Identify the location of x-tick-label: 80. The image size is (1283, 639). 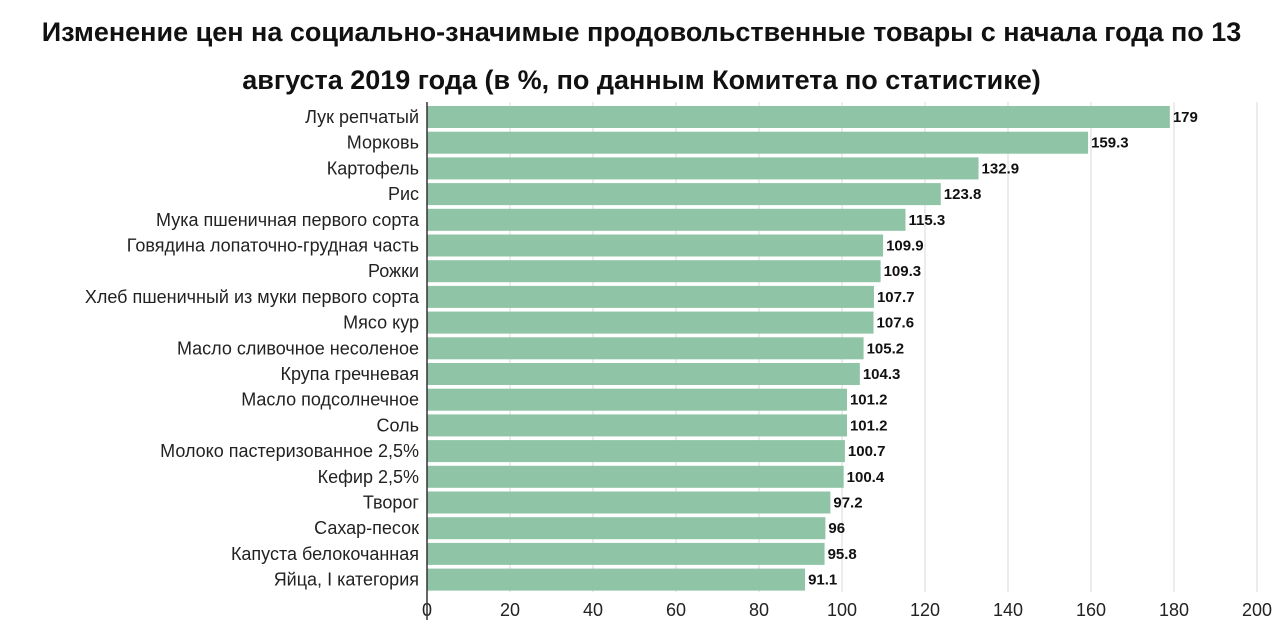
(759, 610).